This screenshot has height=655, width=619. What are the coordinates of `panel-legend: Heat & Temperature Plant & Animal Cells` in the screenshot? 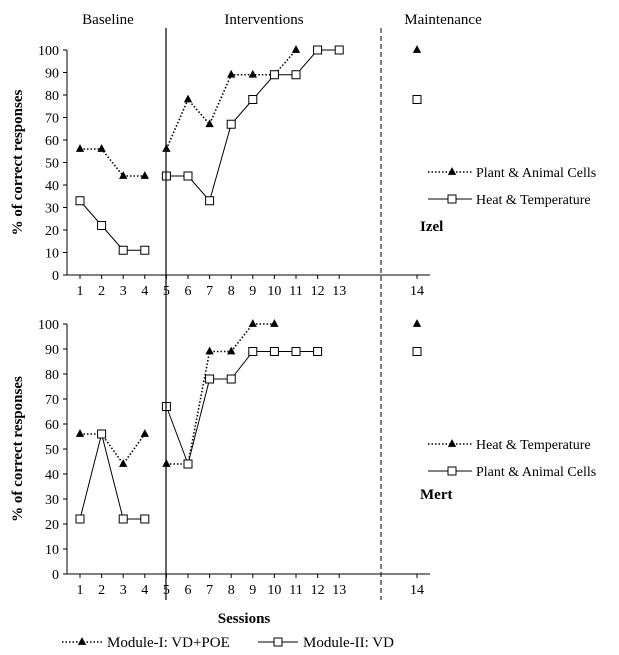 It's located at (512, 459).